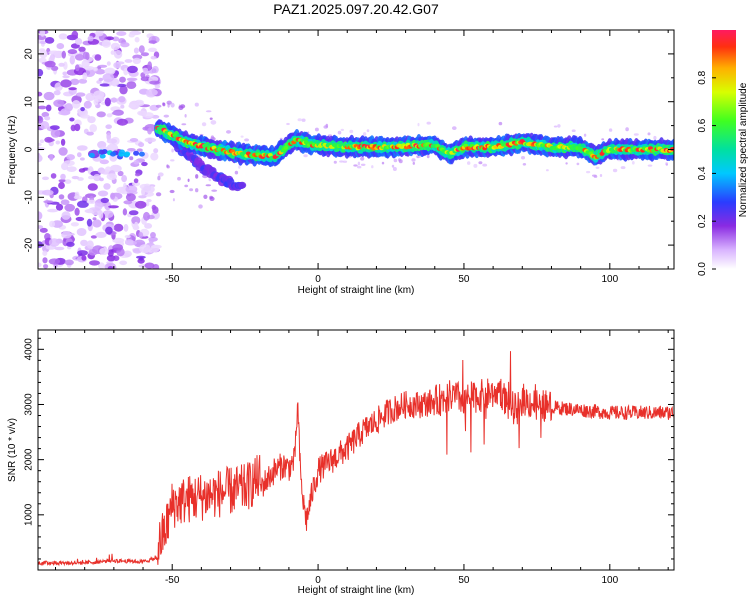  Describe the element at coordinates (29, 102) in the screenshot. I see `spectrogram-y-tick-label: 10` at that location.